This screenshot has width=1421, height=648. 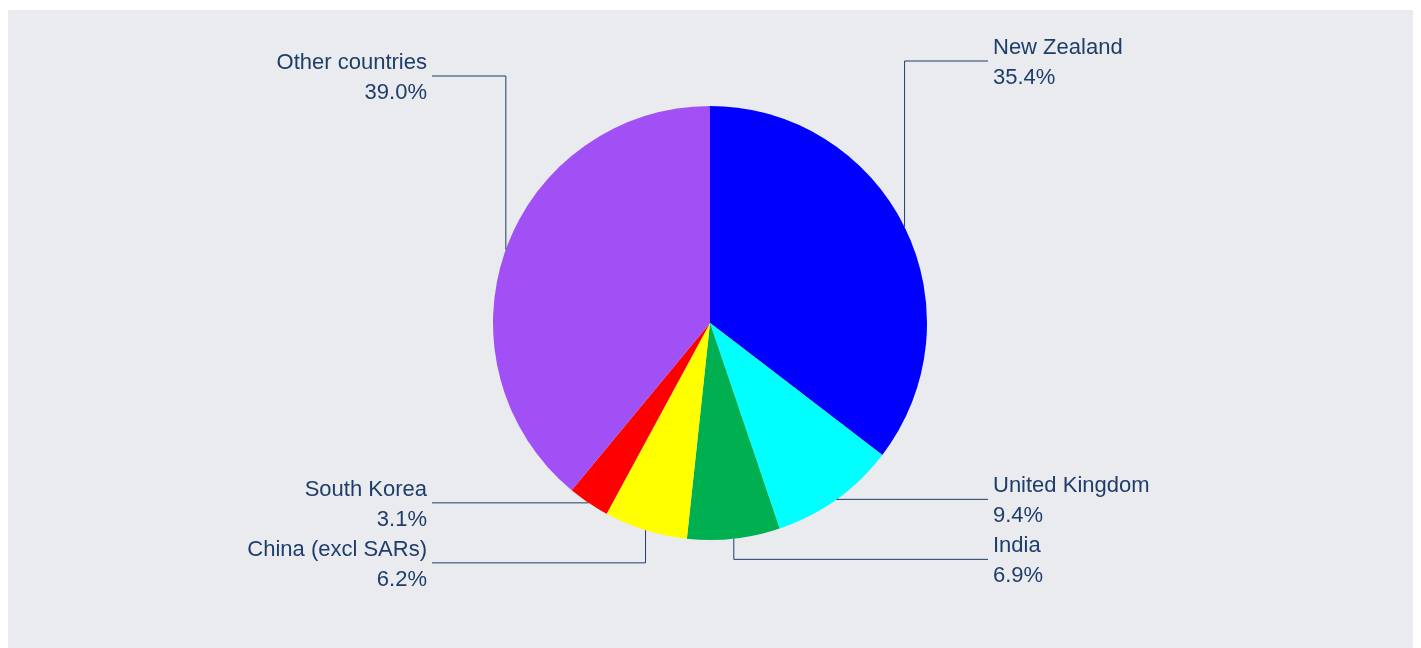 What do you see at coordinates (1024, 76) in the screenshot?
I see `data-label: 35.4%` at bounding box center [1024, 76].